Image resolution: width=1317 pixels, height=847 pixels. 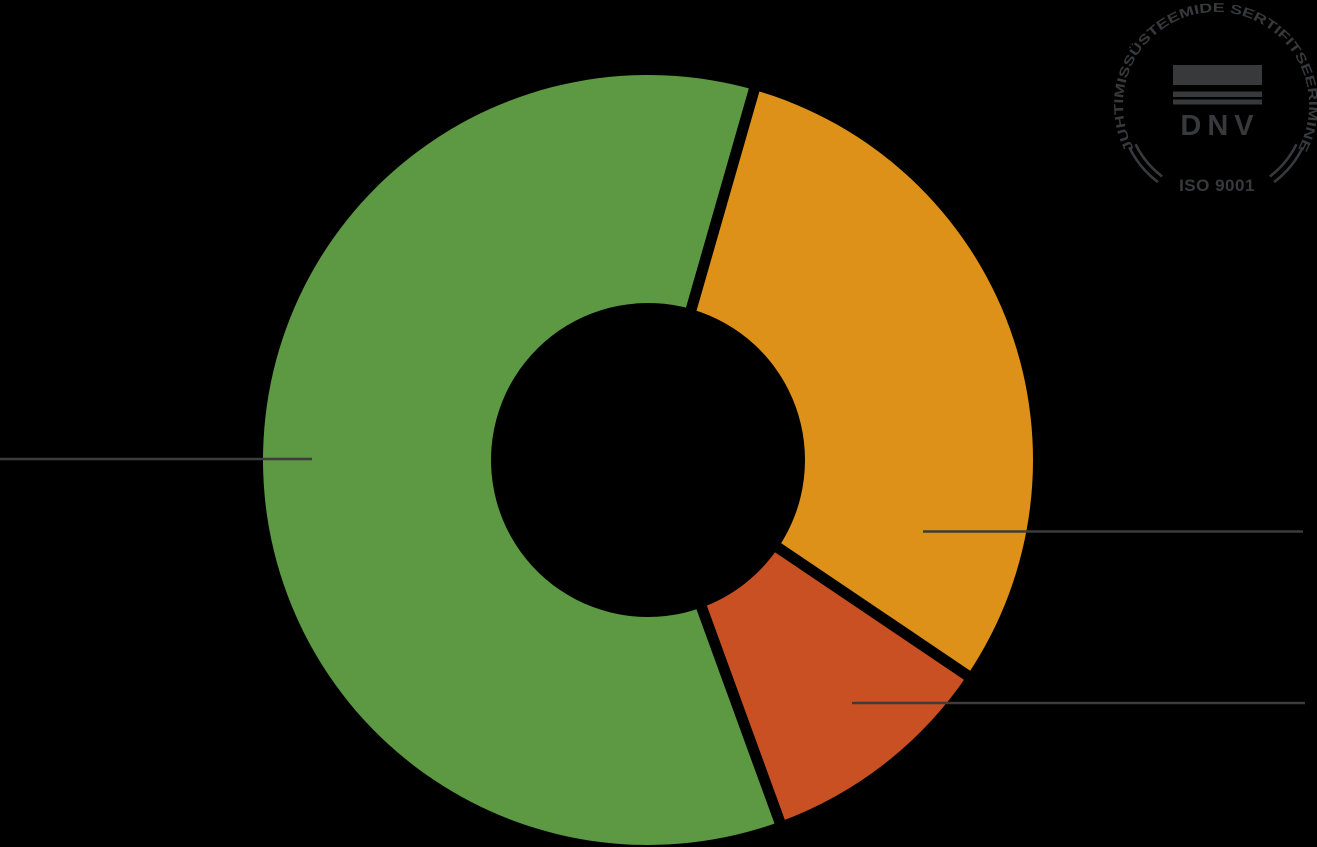 I want to click on iso-standard-label: ISO 9001, so click(x=1217, y=185).